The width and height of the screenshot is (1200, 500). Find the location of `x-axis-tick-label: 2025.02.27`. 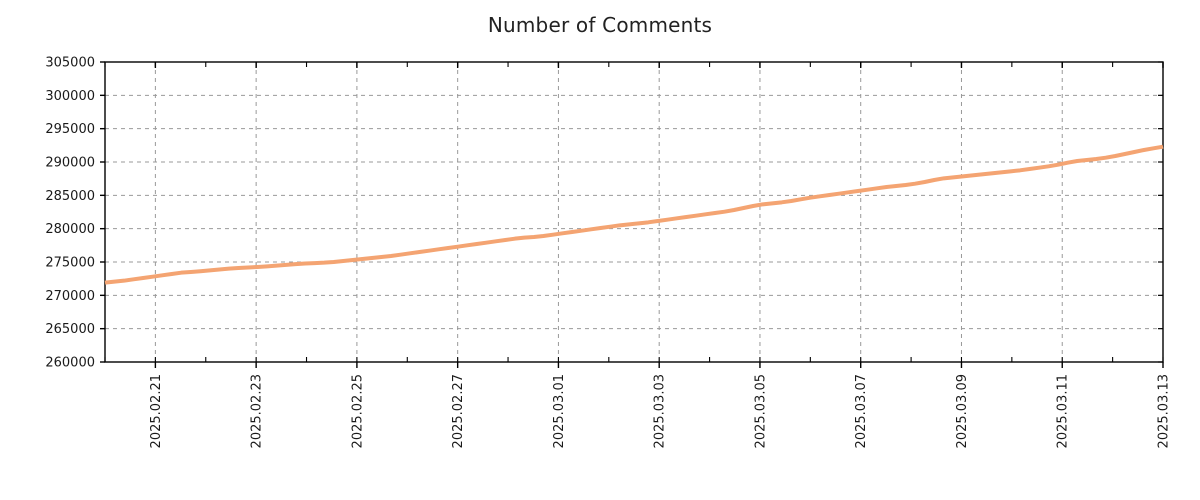

x-axis-tick-label: 2025.02.27 is located at coordinates (458, 411).